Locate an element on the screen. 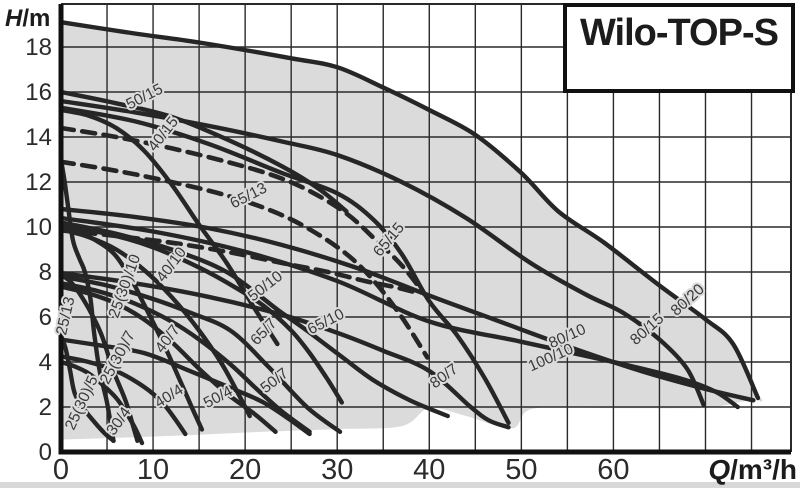 The width and height of the screenshot is (800, 488). y-tick-0: 0 is located at coordinates (45, 452).